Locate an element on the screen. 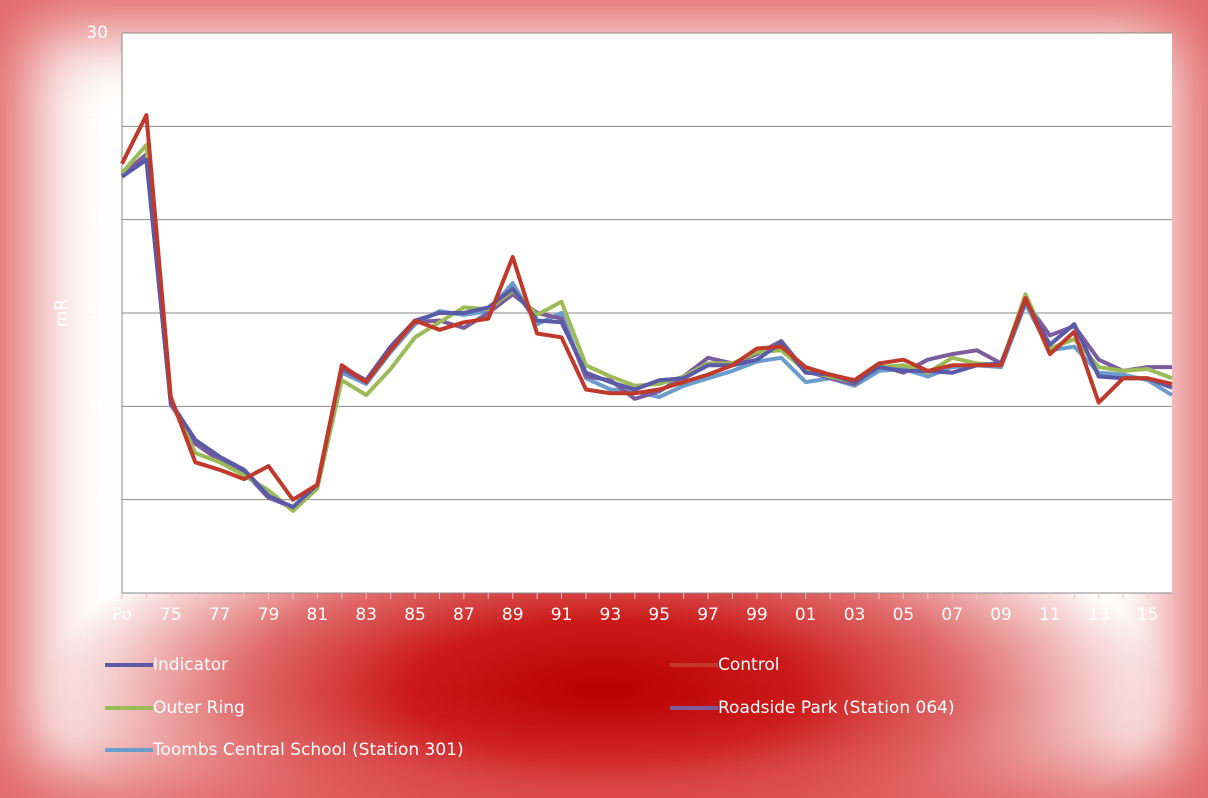 This screenshot has height=798, width=1208. x-tick-label: 15 is located at coordinates (1148, 615).